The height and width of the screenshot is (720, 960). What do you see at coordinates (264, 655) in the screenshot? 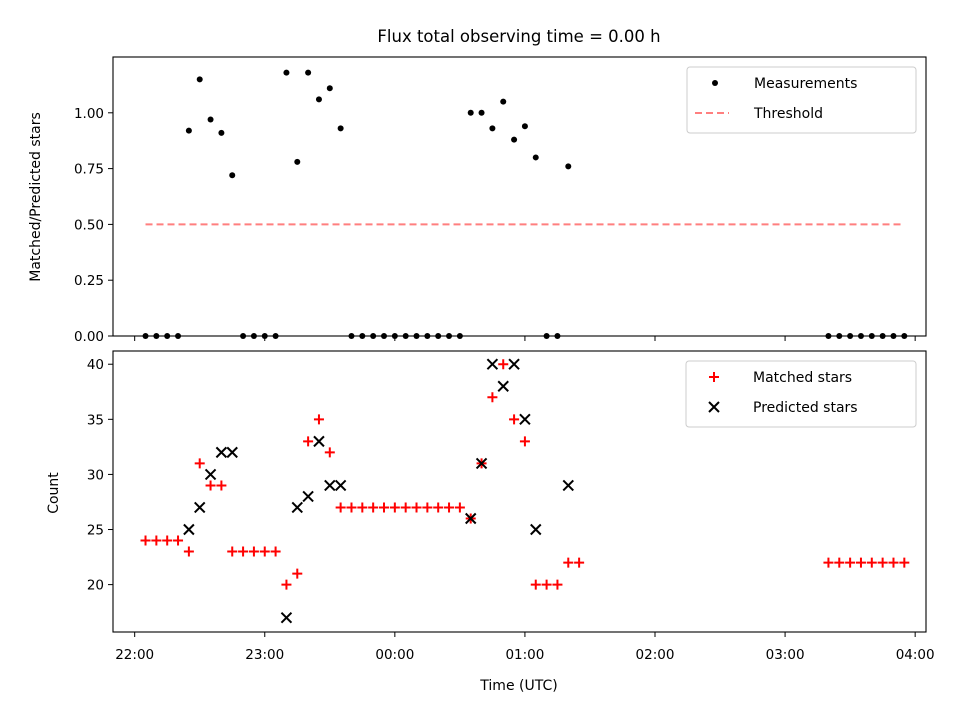
I see `x-tick-label: 23:00` at bounding box center [264, 655].